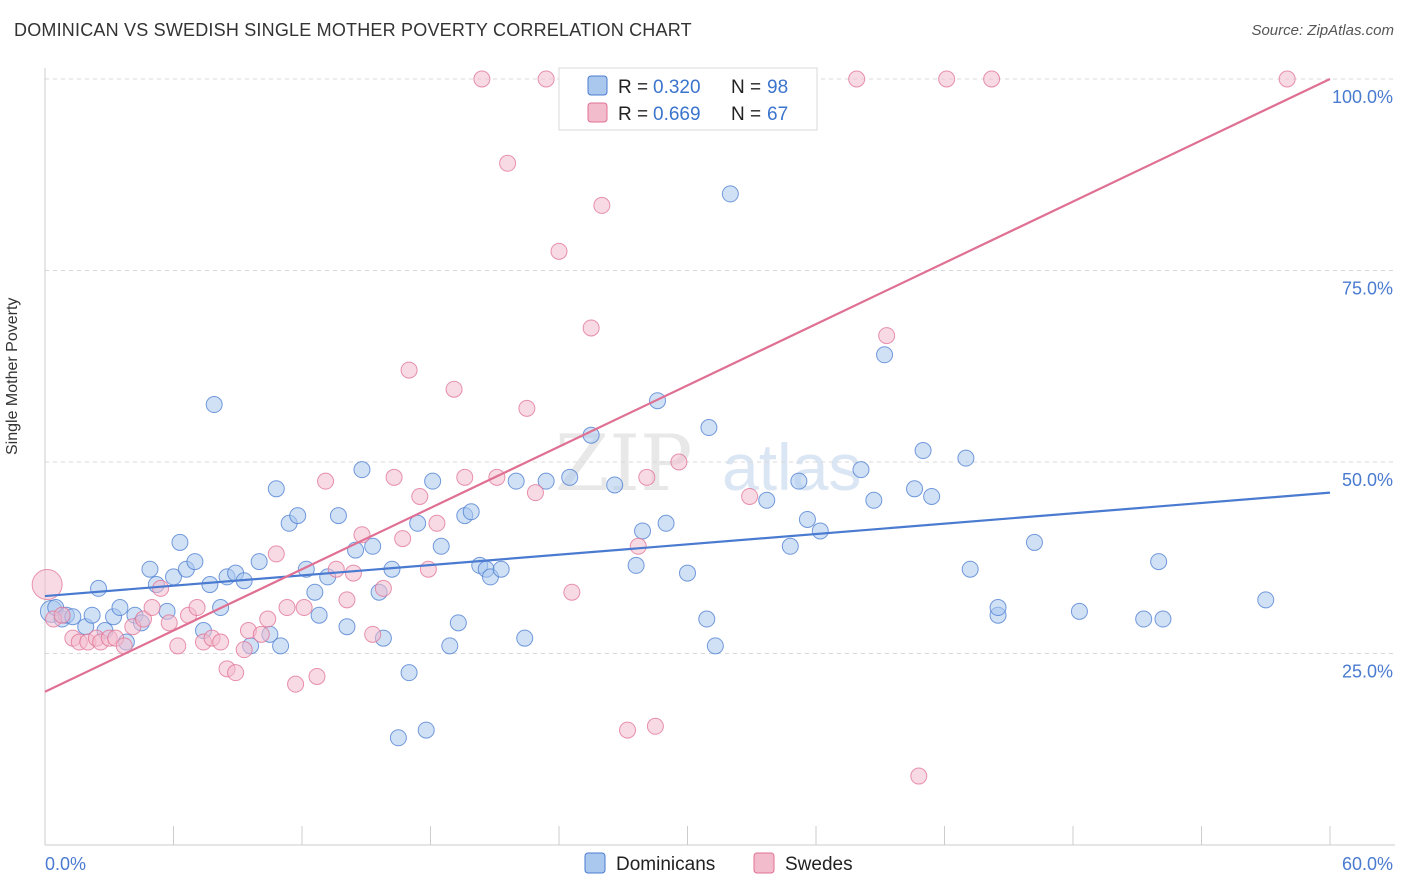 This screenshot has height=892, width=1406. What do you see at coordinates (688, 99) in the screenshot?
I see `legend: R = 0.320 N = 98 R = 0.669 N = 67` at bounding box center [688, 99].